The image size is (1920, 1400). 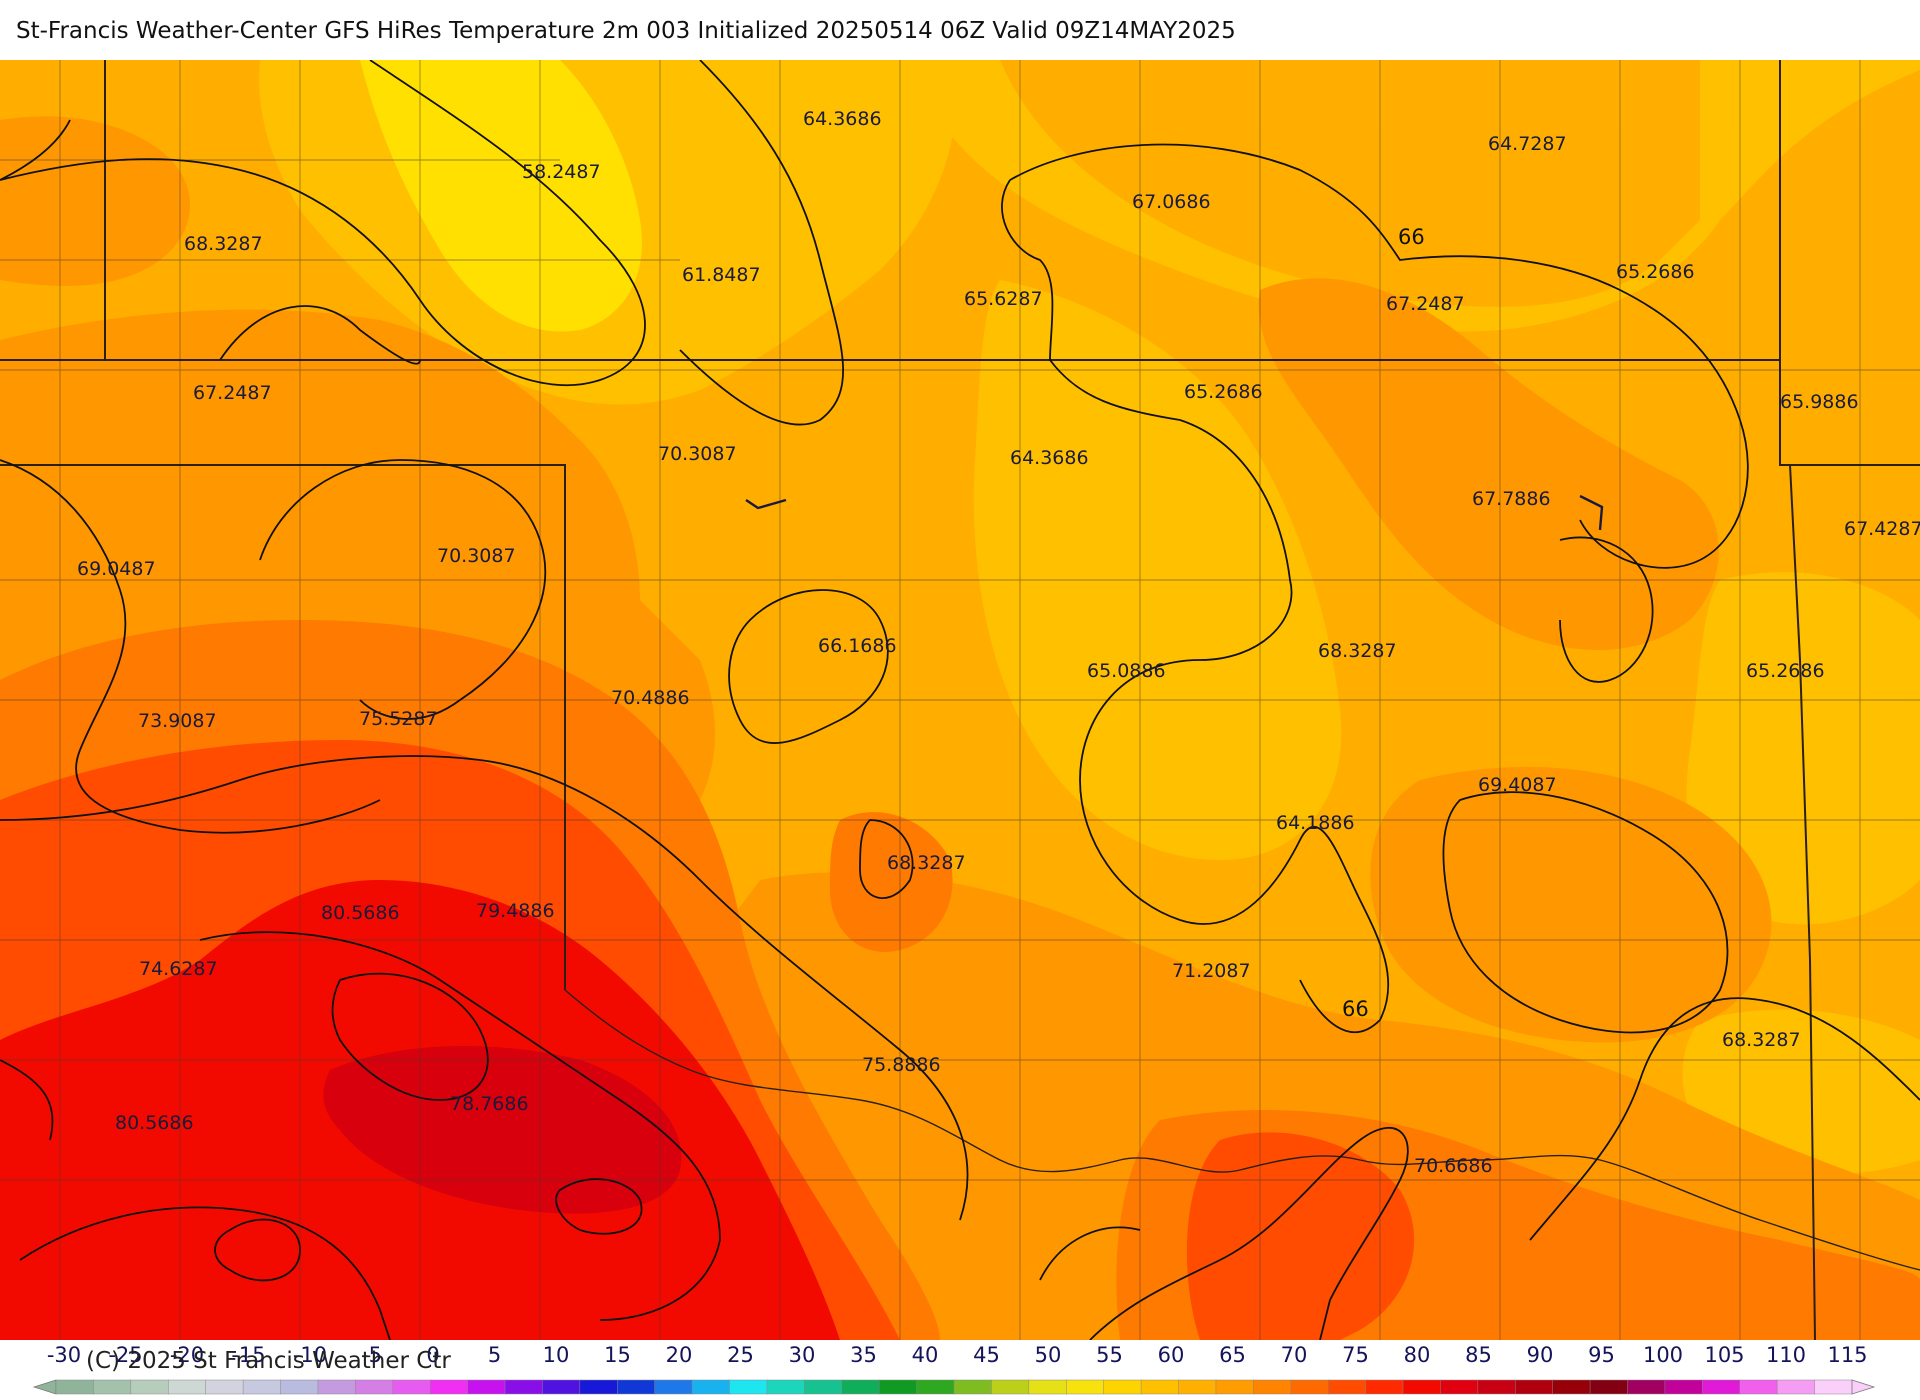 I want to click on station-value: 58.2487, so click(x=561, y=172).